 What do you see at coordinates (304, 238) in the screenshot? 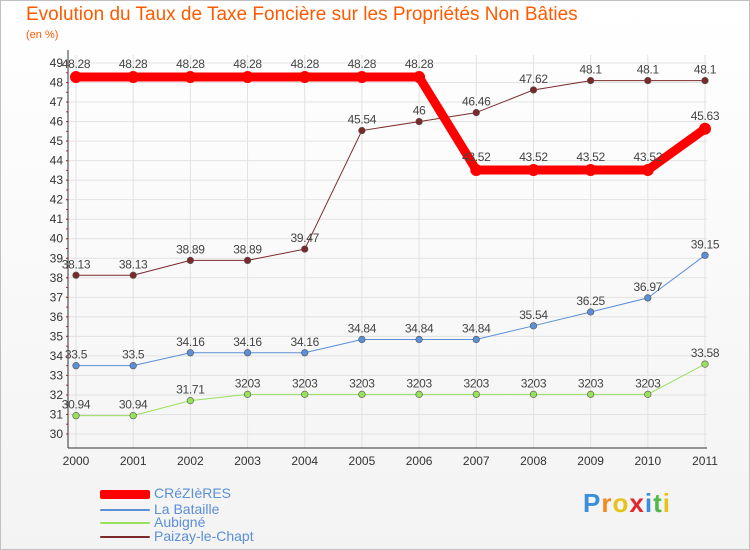
I see `data-label: 39.47` at bounding box center [304, 238].